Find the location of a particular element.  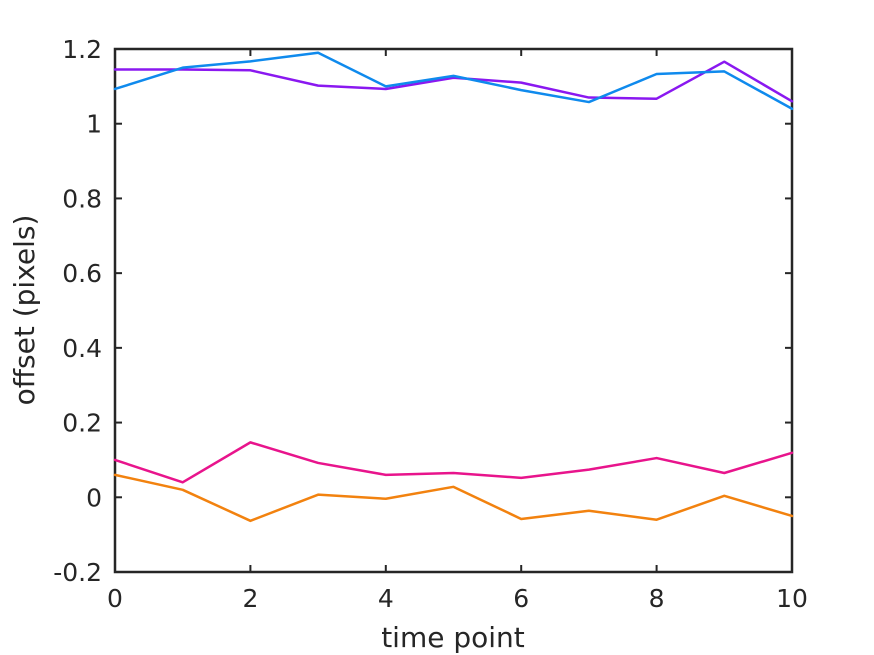

y-tick-label: -0.2 is located at coordinates (77, 572).